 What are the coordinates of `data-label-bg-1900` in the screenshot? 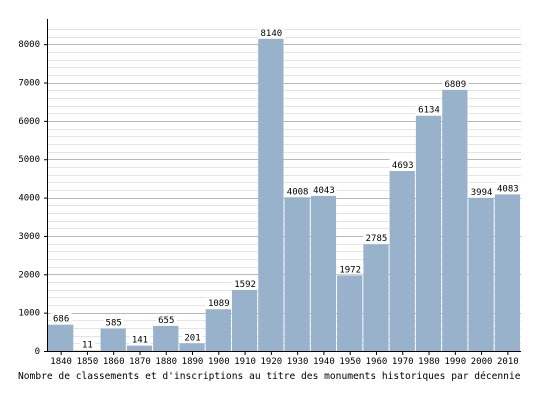 It's located at (219, 303).